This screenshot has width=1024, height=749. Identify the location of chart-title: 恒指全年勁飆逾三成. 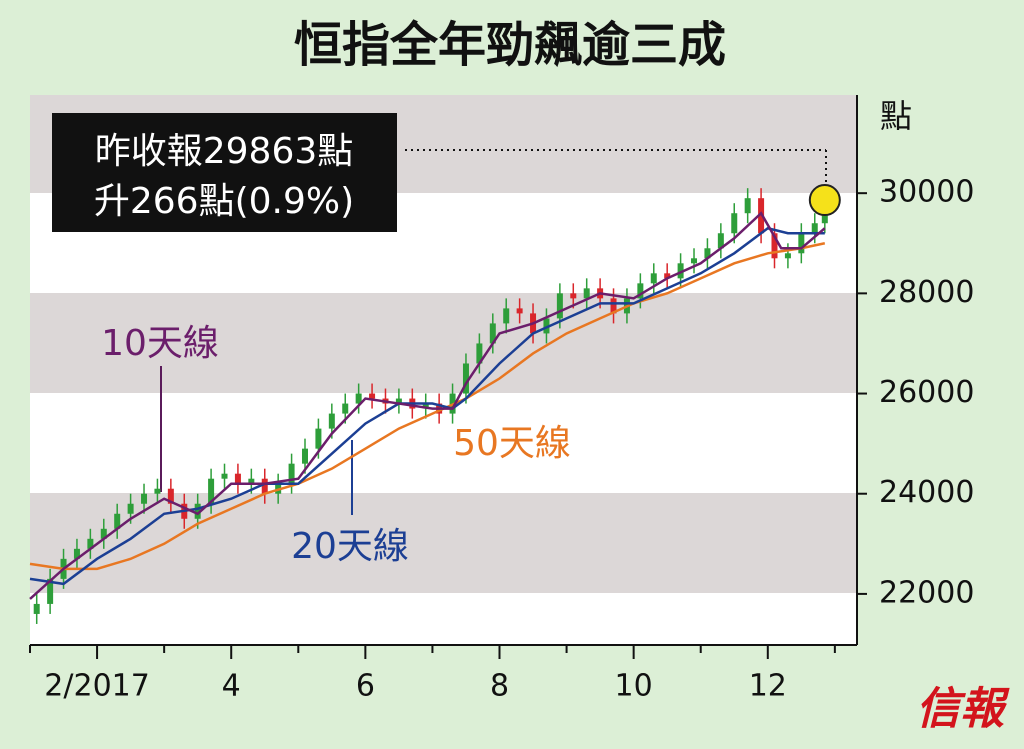
(510, 45).